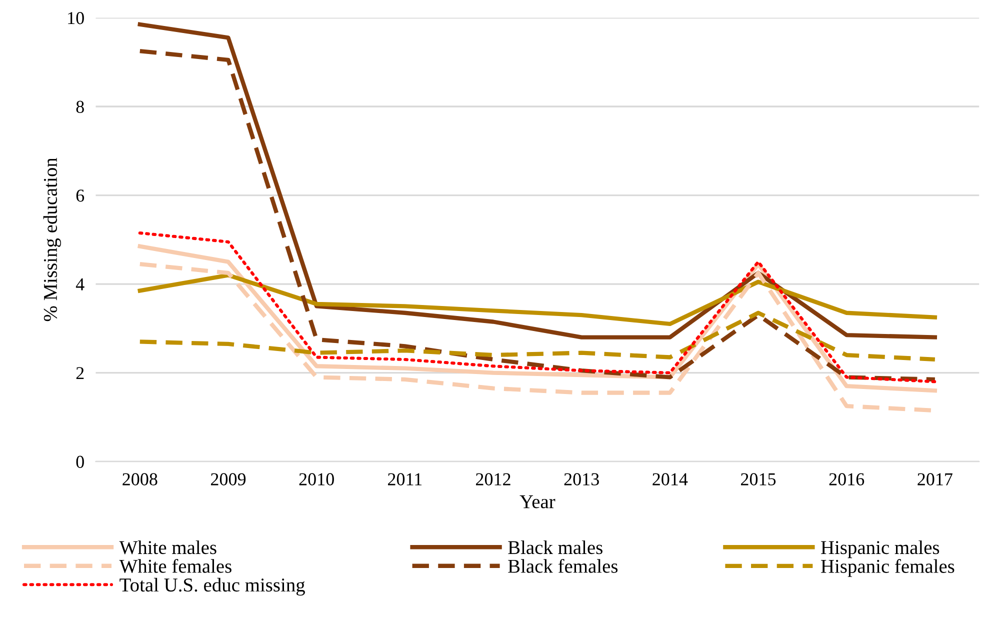  What do you see at coordinates (80, 284) in the screenshot?
I see `y-tick-label: 4` at bounding box center [80, 284].